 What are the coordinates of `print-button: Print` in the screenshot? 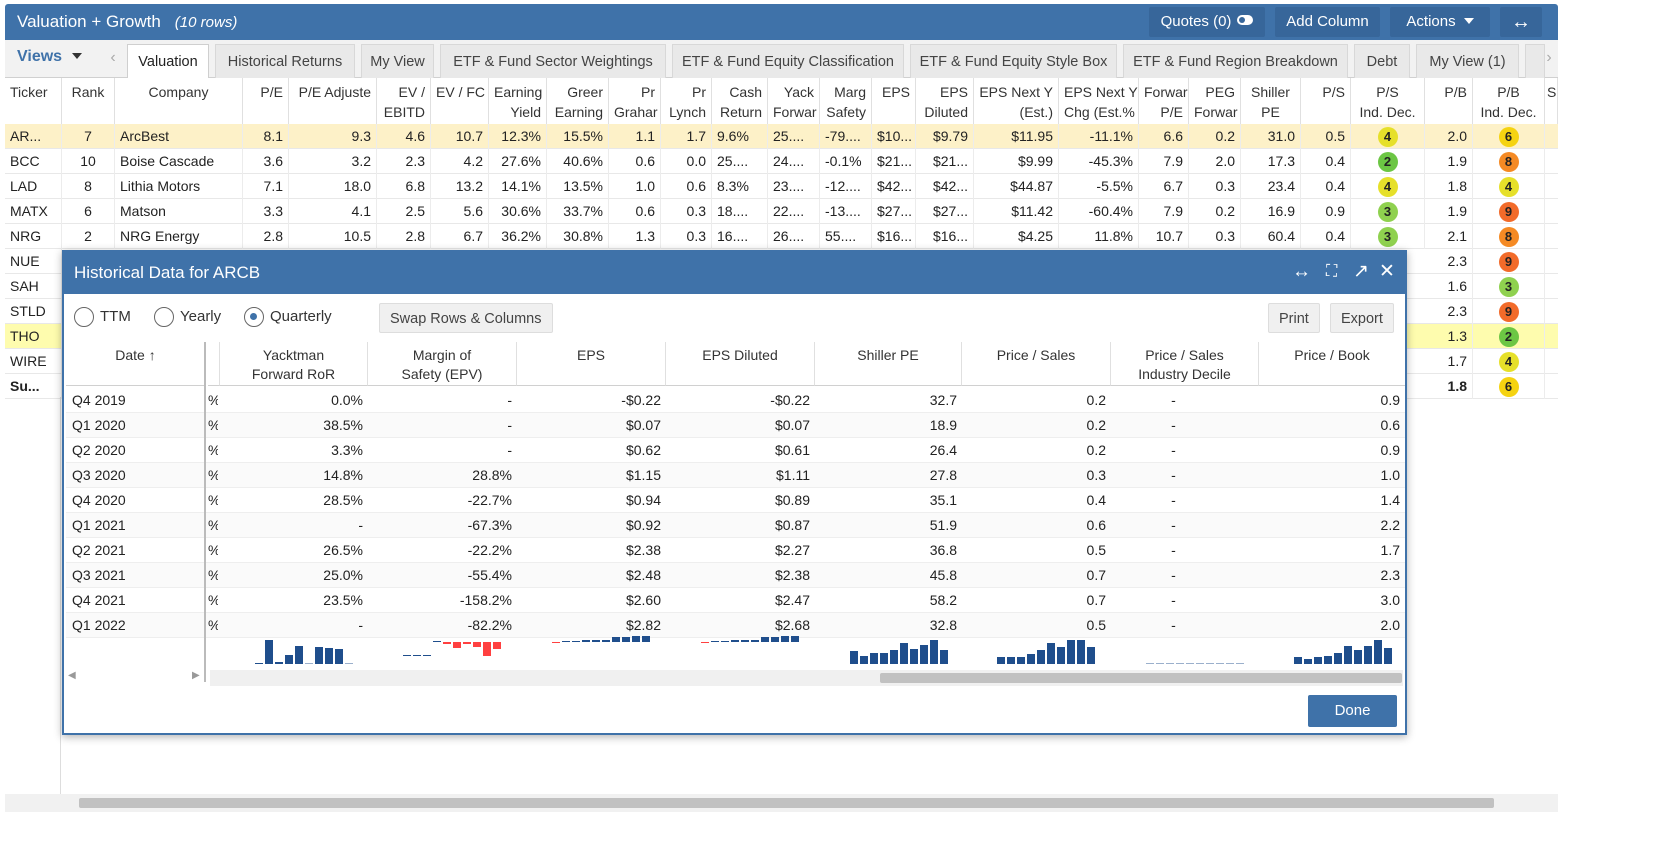 It's located at (1294, 318).